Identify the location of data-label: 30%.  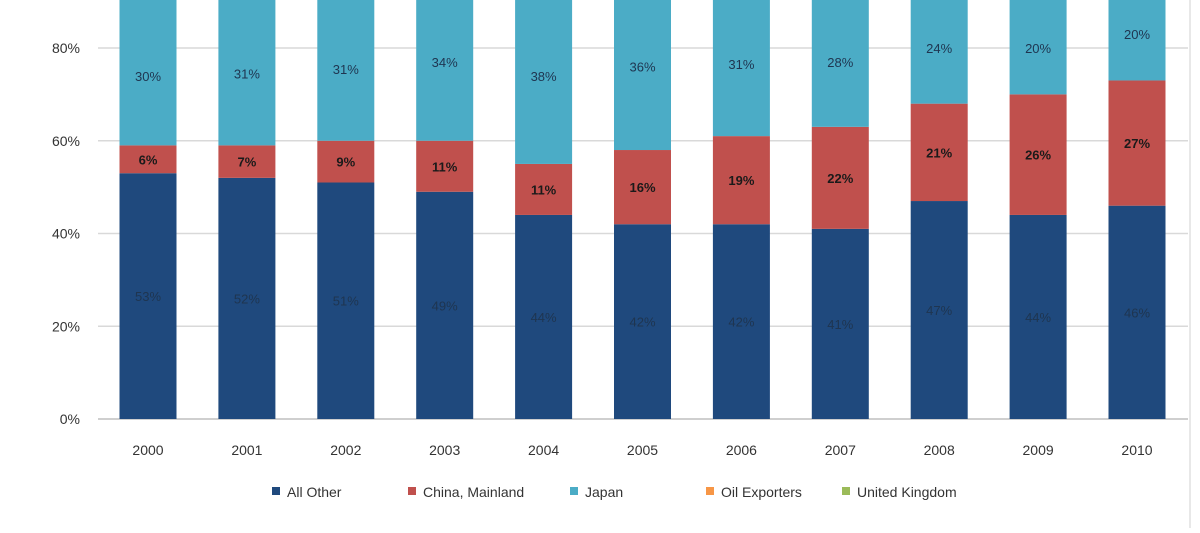
(148, 76).